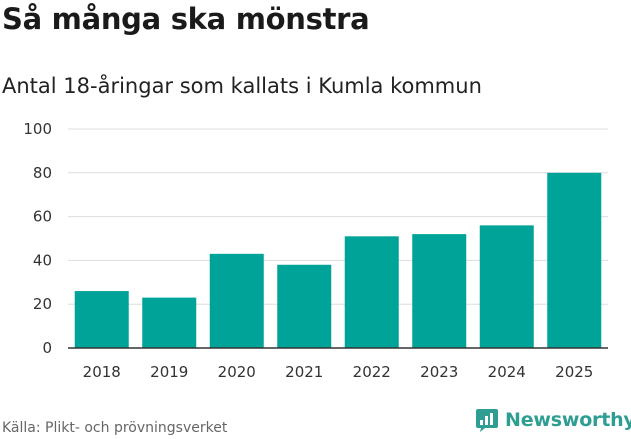 This screenshot has width=631, height=439. Describe the element at coordinates (237, 372) in the screenshot. I see `x-tick-label: 2020` at that location.